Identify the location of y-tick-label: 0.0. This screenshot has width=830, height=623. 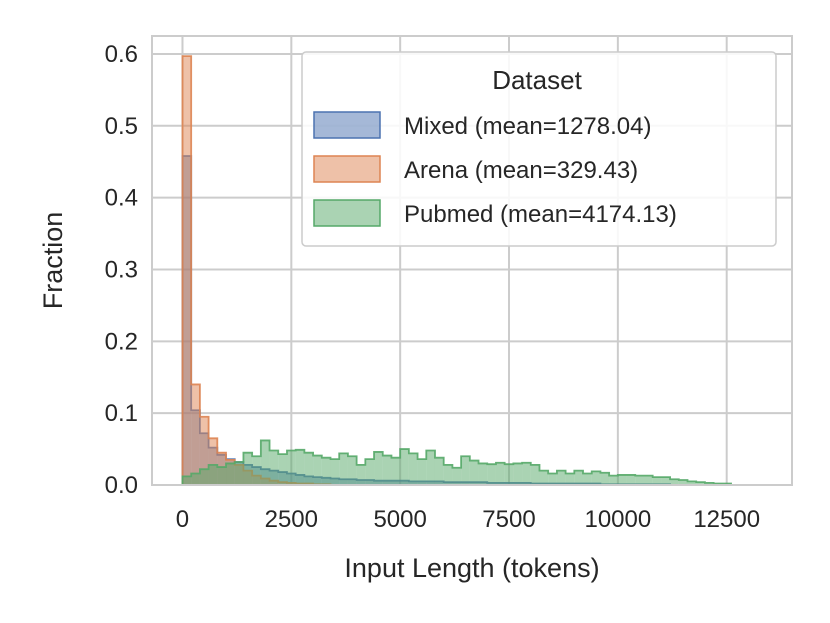
(121, 485).